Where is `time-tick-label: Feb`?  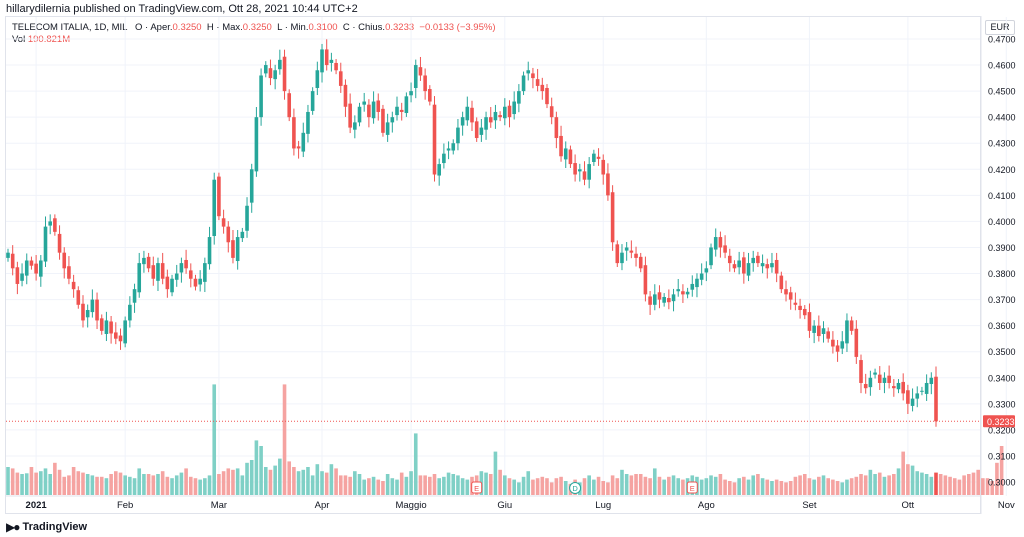
time-tick-label: Feb is located at coordinates (125, 505).